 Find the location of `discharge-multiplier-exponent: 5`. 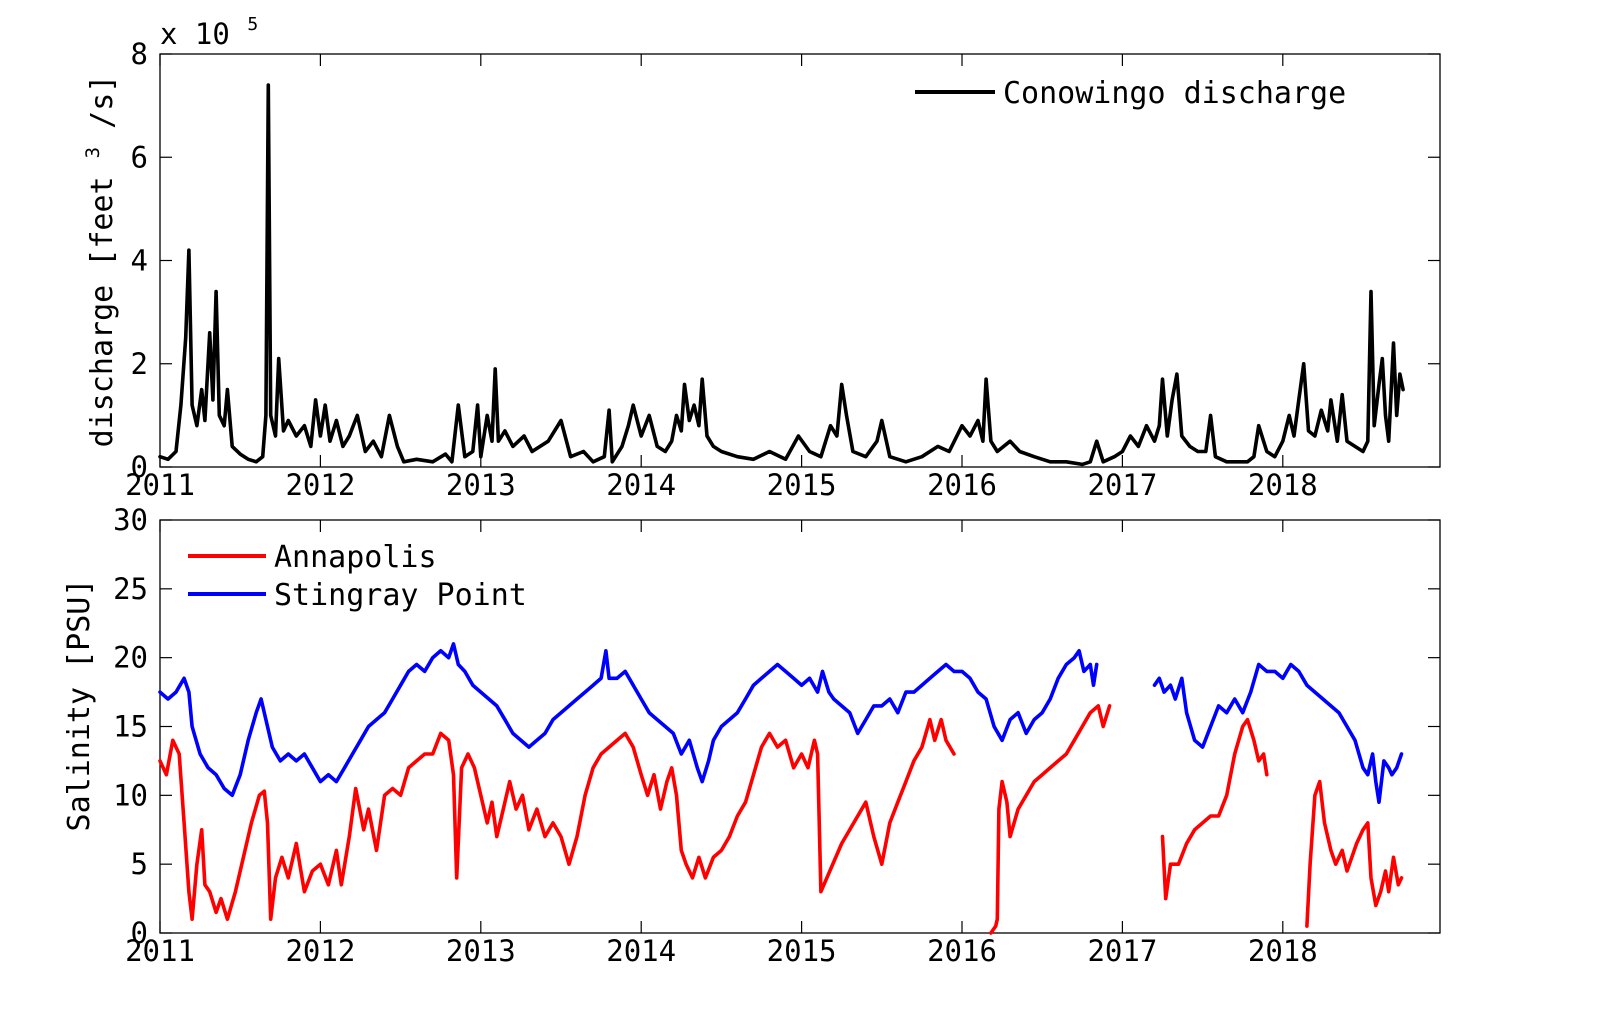

discharge-multiplier-exponent: 5 is located at coordinates (252, 24).